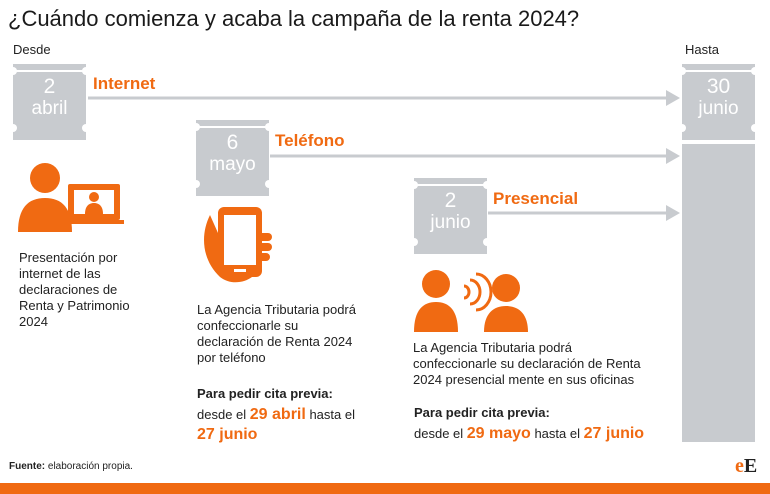 The width and height of the screenshot is (770, 494). I want to click on cita-range-presencial: desde el 29 mayo hasta el 27 junio, so click(529, 434).